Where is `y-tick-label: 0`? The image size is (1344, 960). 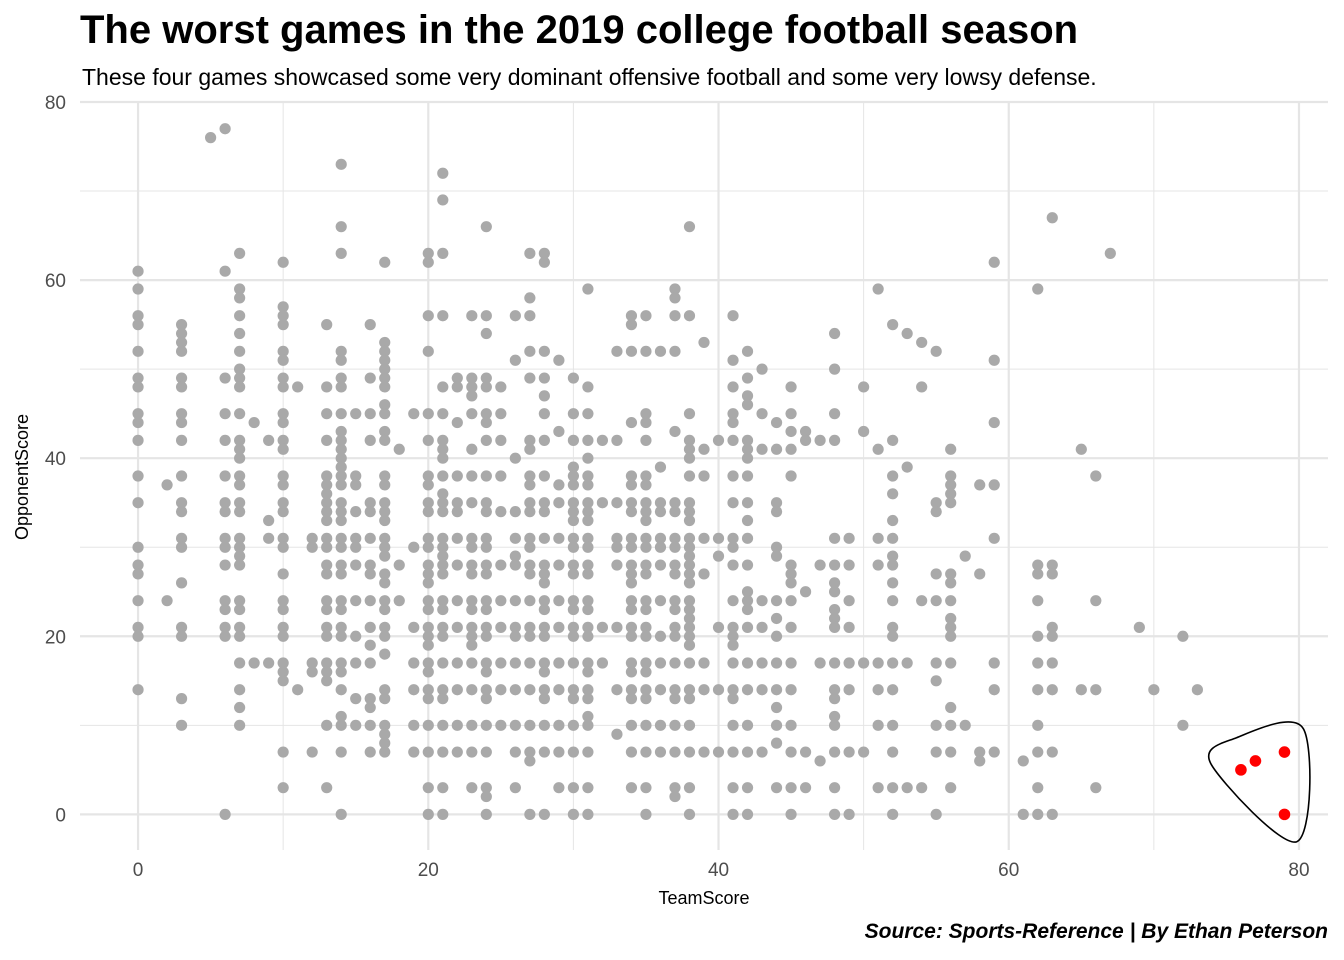
y-tick-label: 0 is located at coordinates (60, 815).